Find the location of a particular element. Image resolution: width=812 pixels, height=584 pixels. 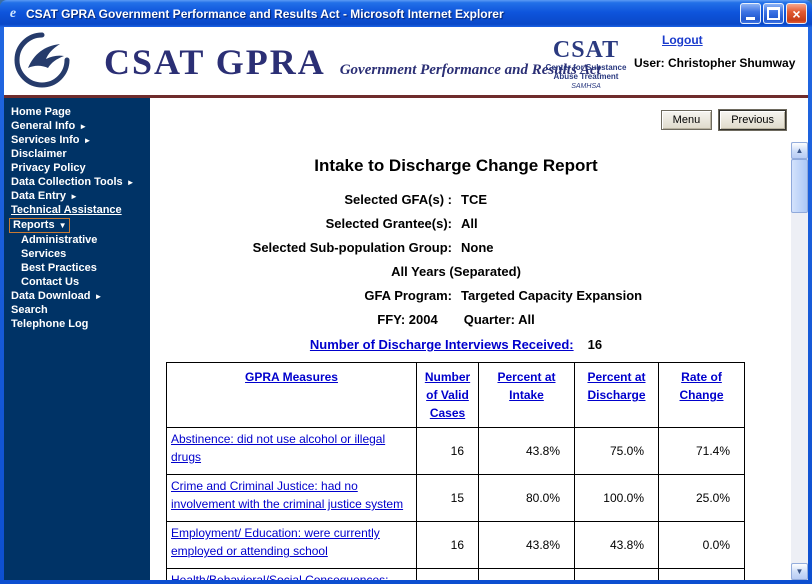

restore-button is located at coordinates (773, 13).